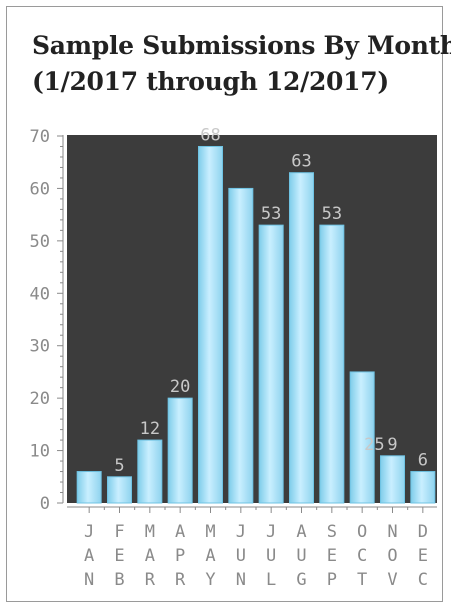 This screenshot has width=451, height=604. What do you see at coordinates (241, 345) in the screenshot?
I see `bar-jun` at bounding box center [241, 345].